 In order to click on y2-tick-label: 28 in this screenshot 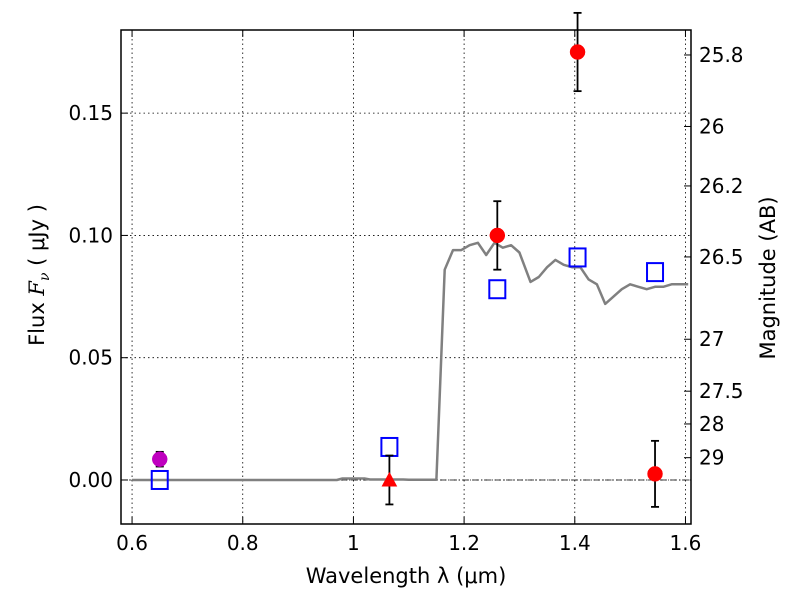, I will do `click(711, 424)`.